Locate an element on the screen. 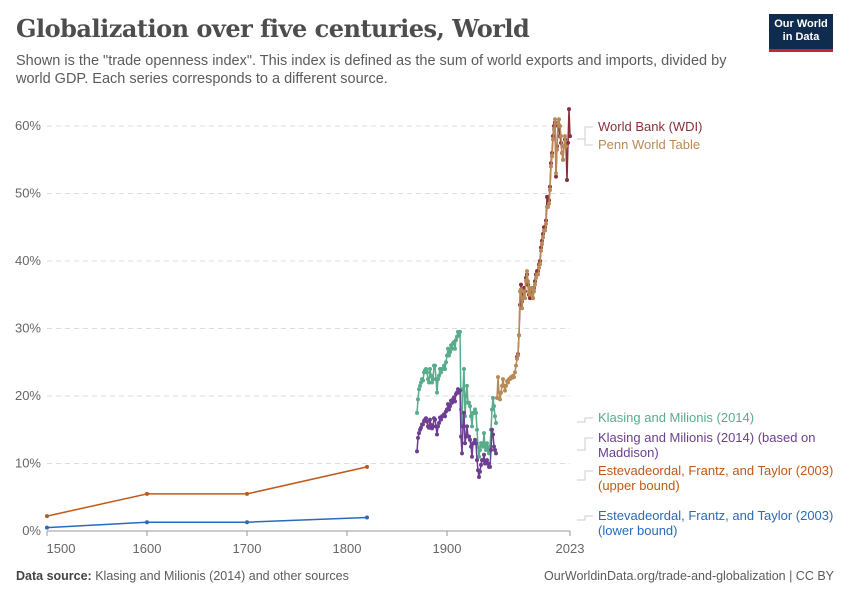  y-tick-label: 40% is located at coordinates (28, 260).